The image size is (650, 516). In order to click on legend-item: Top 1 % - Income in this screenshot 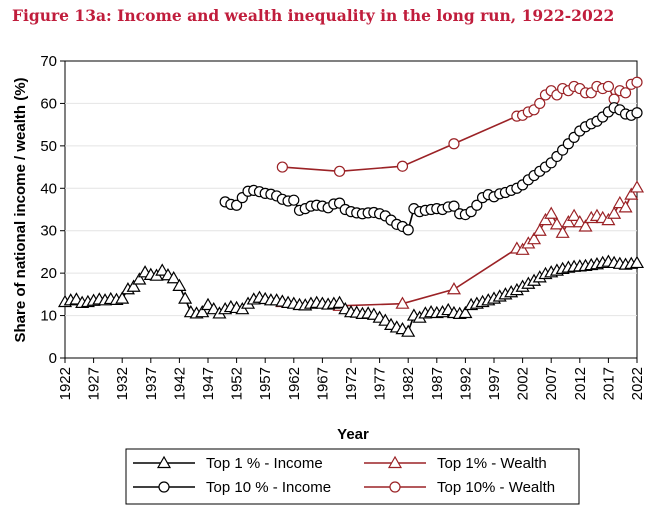, I will do `click(228, 463)`.